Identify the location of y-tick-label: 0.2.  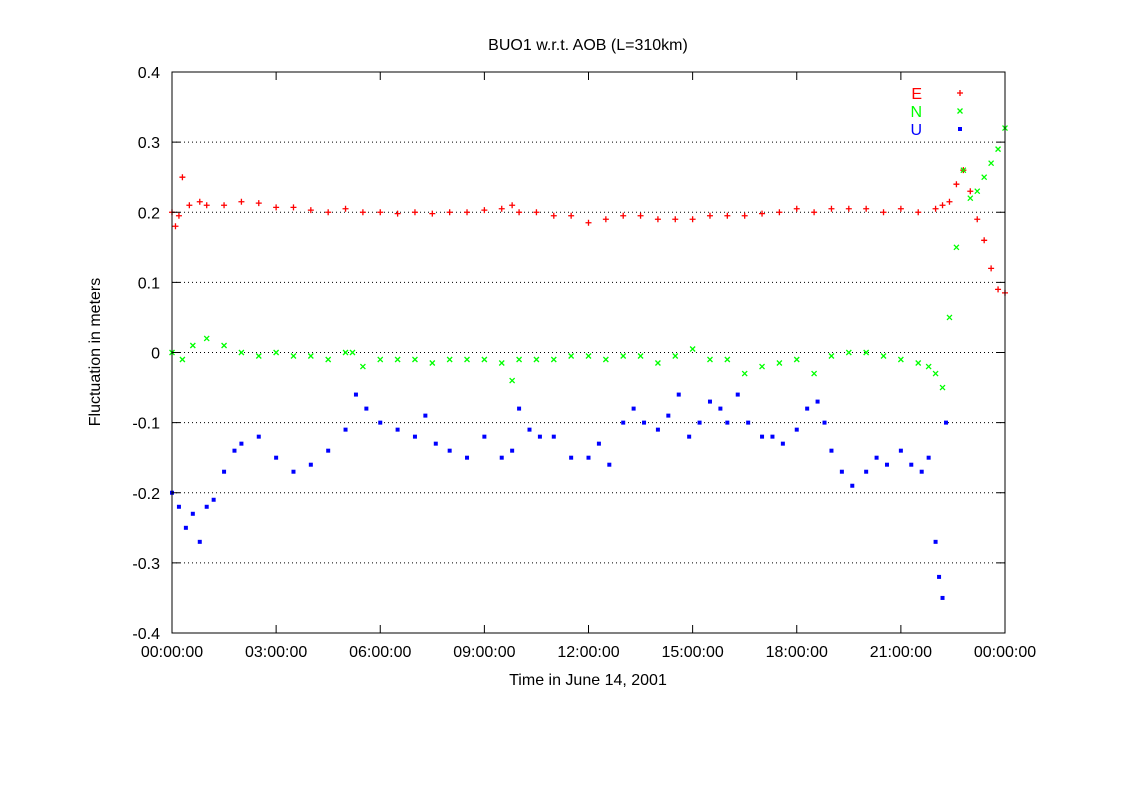
(149, 213).